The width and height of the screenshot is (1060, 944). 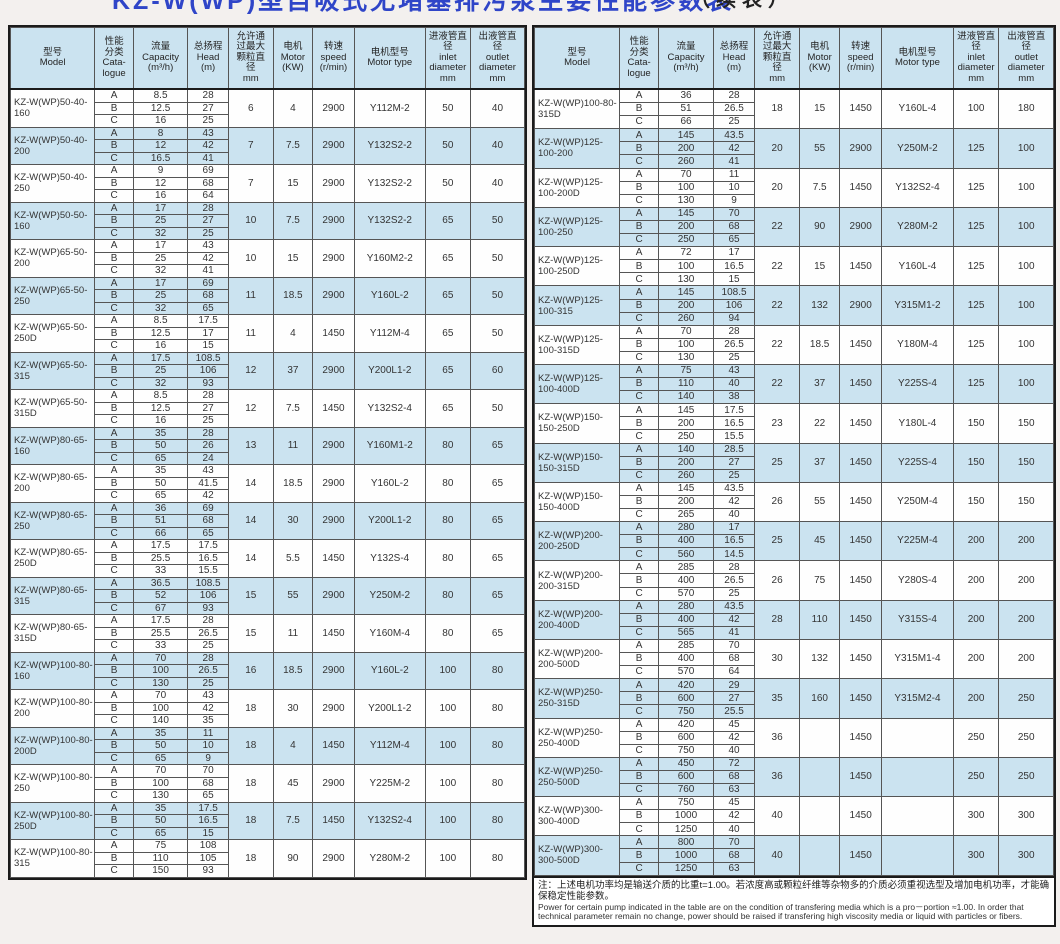 I want to click on capacity-cell: 570, so click(x=686, y=672).